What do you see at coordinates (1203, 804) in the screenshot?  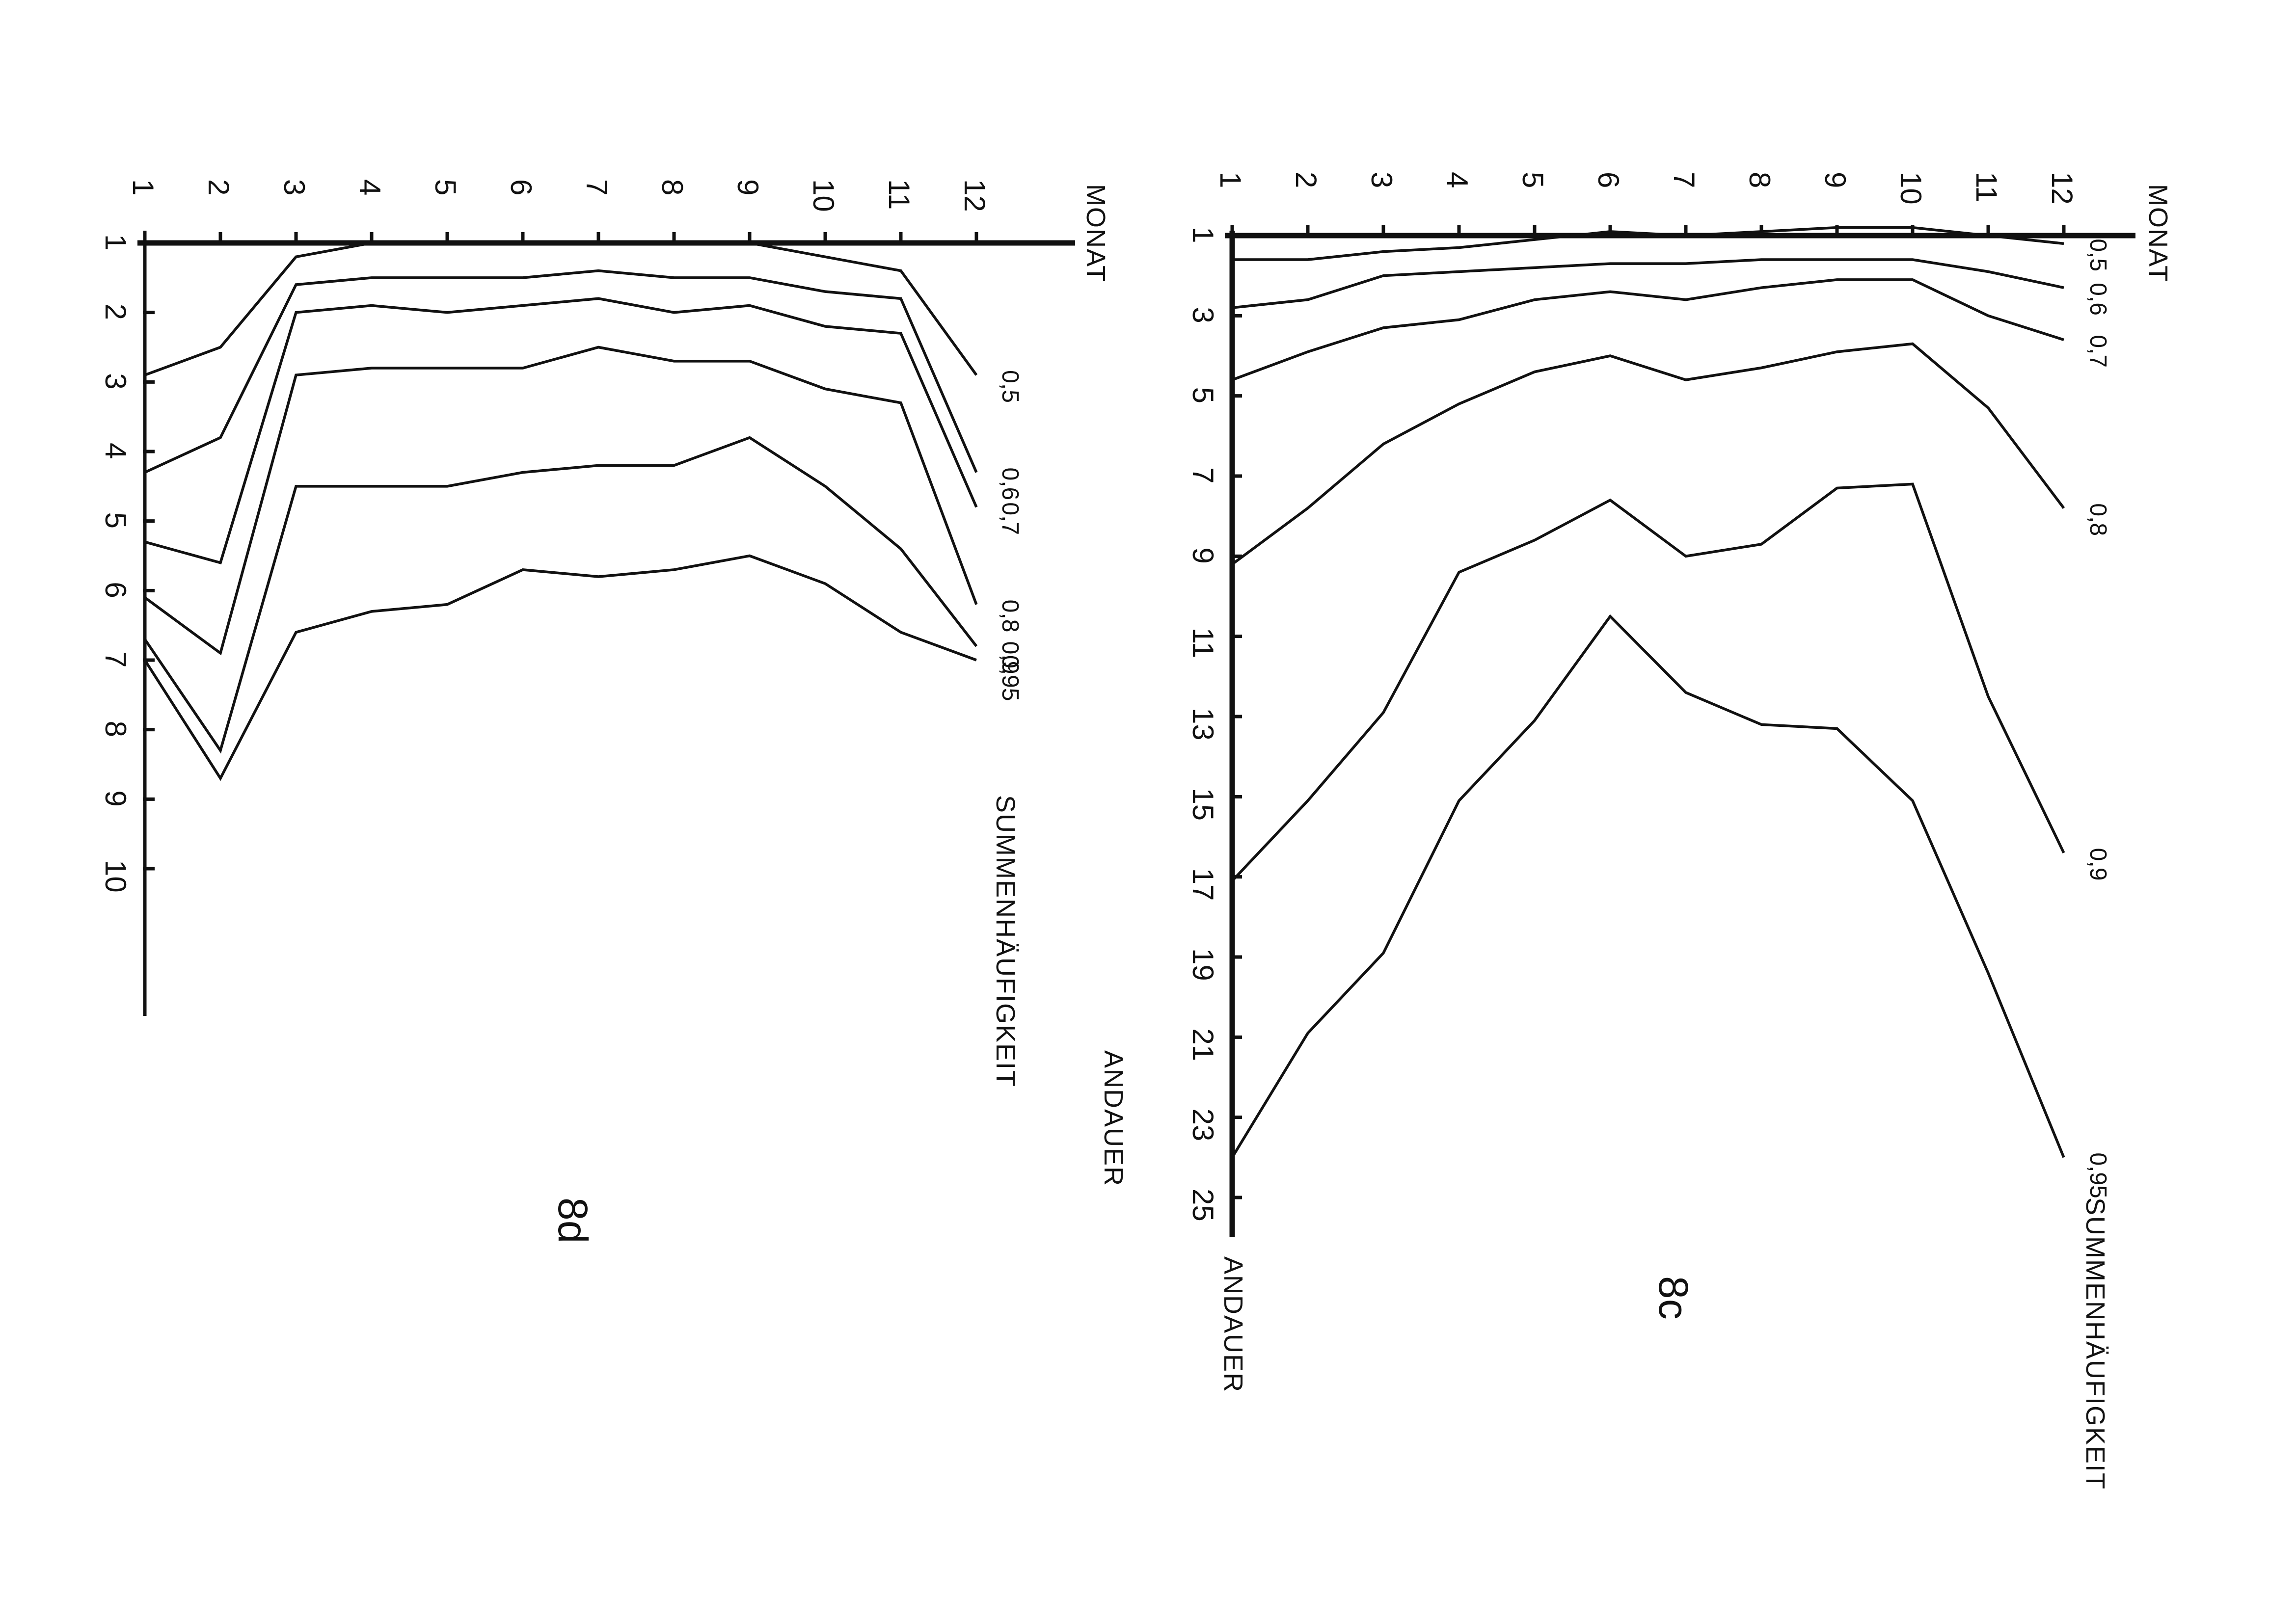 I see `duration-tick-label: 15` at bounding box center [1203, 804].